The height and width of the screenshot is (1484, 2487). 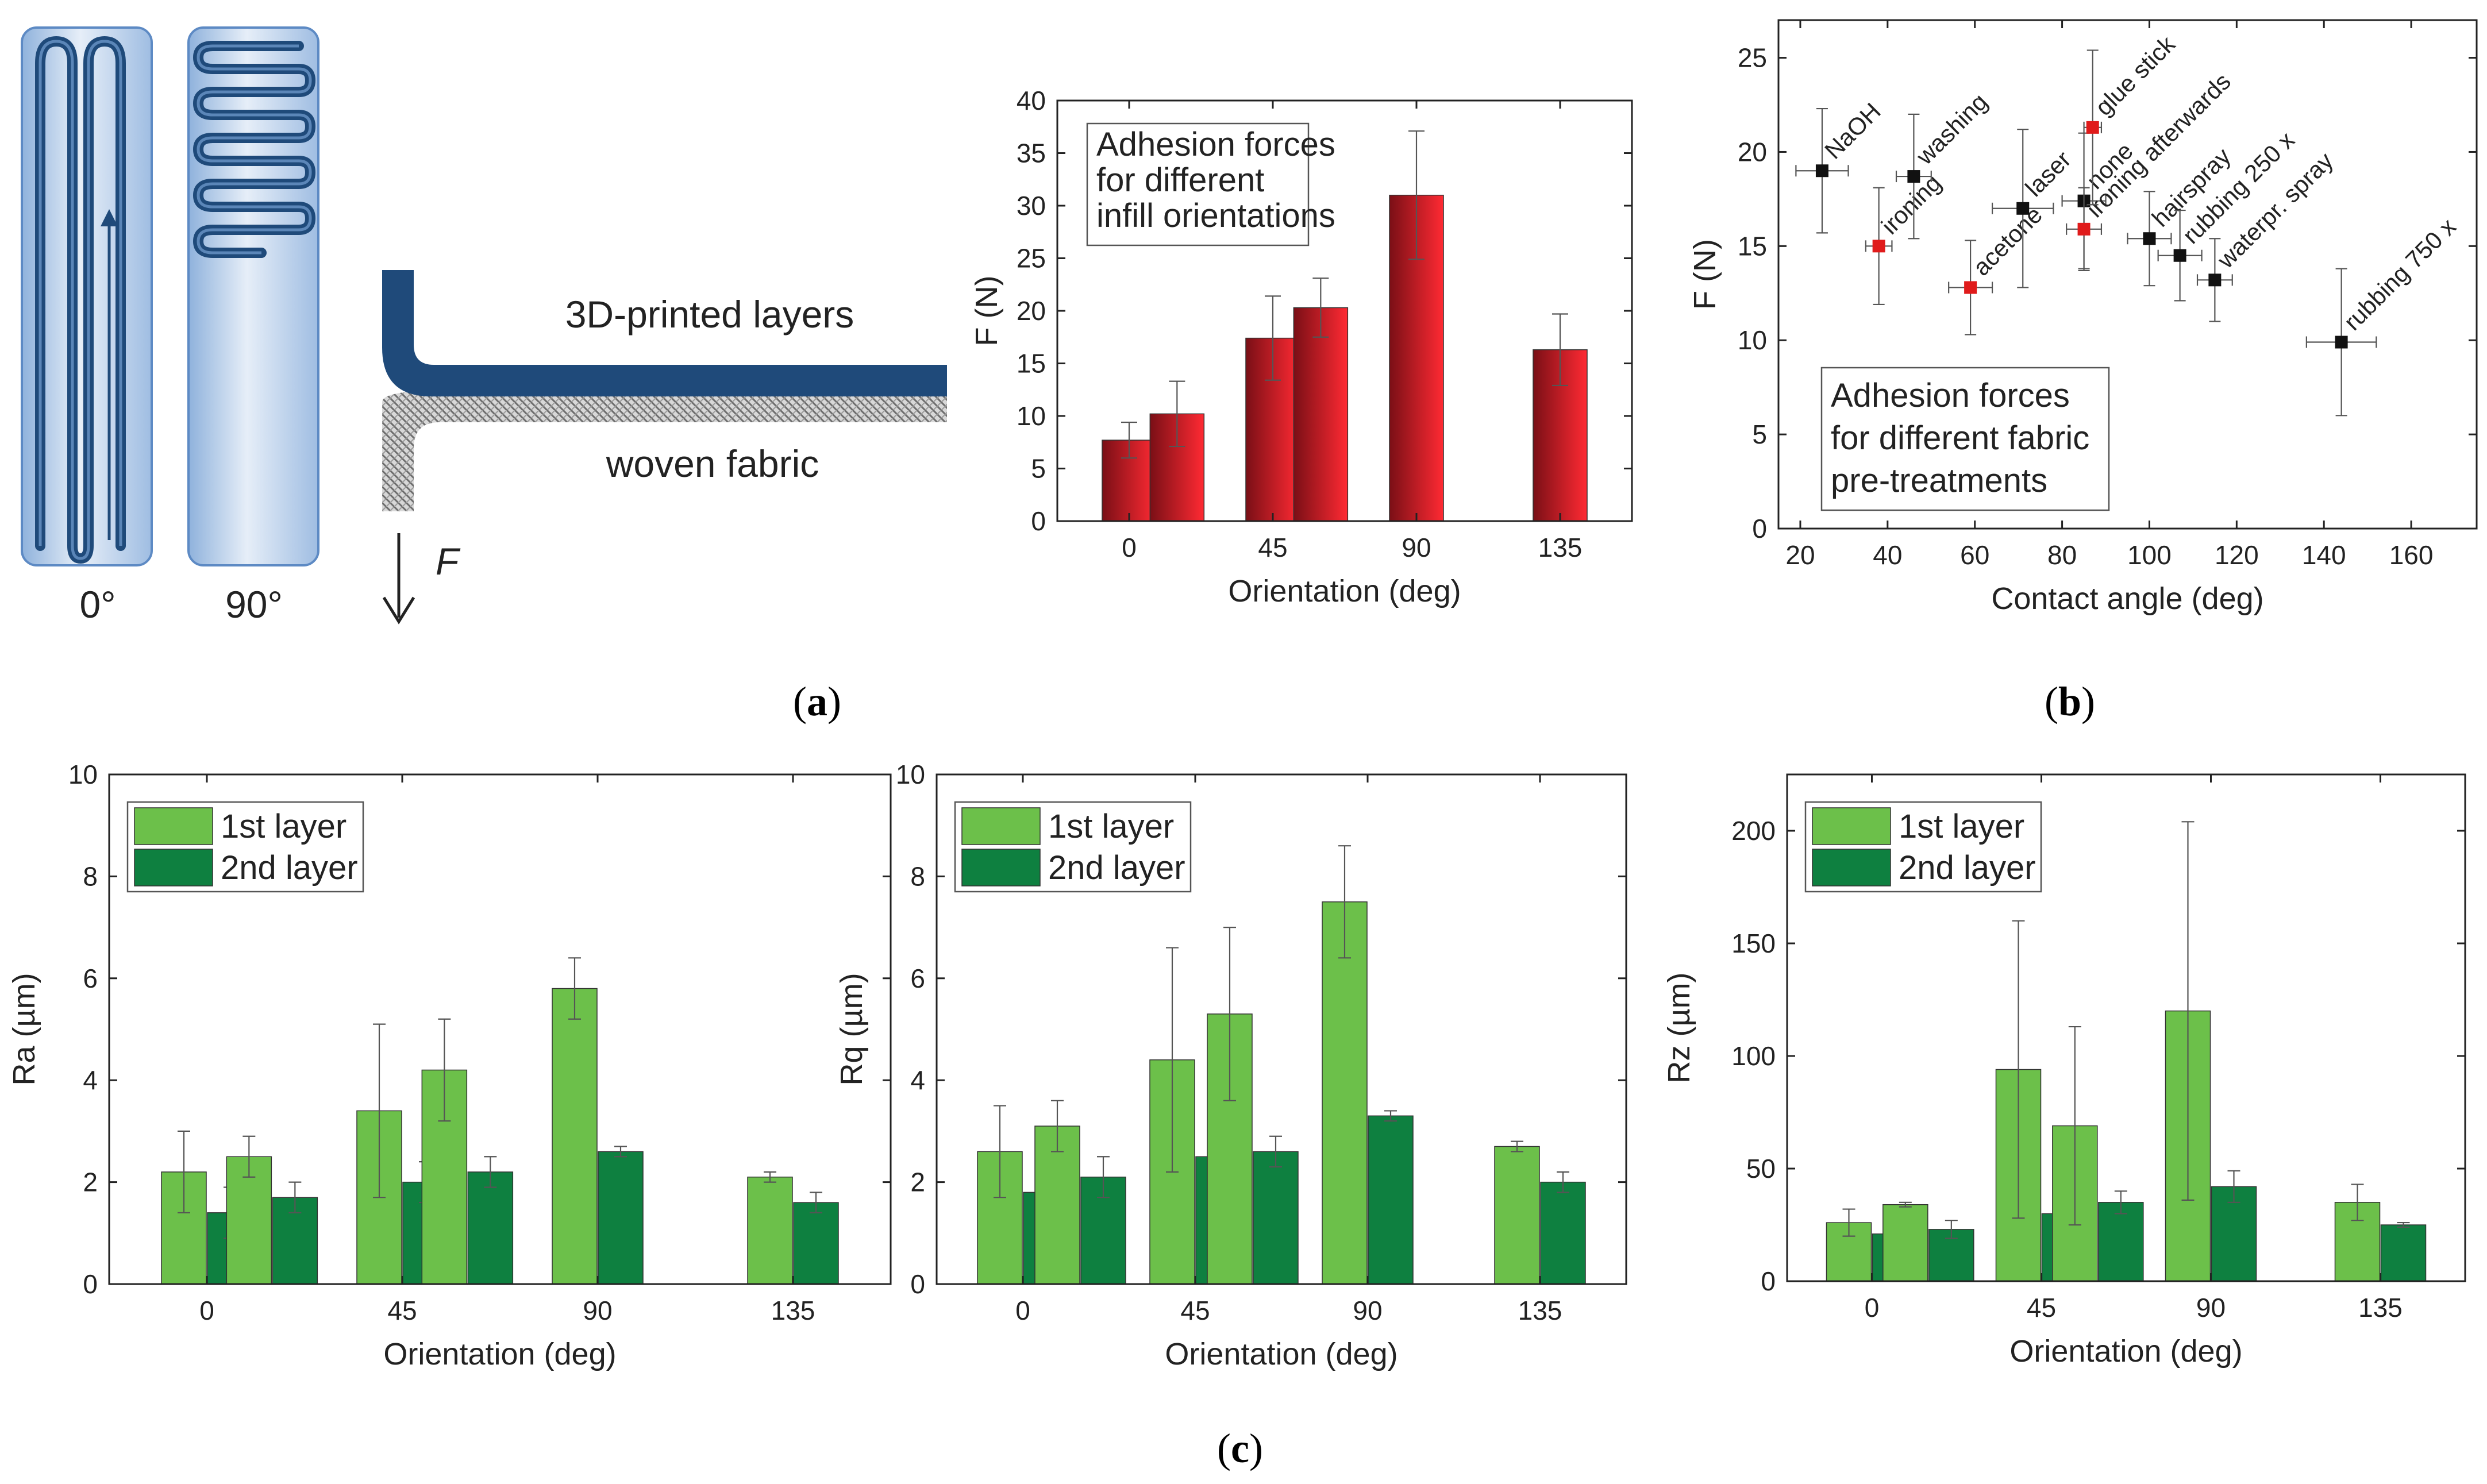 I want to click on point-label: NaOH, so click(x=1852, y=131).